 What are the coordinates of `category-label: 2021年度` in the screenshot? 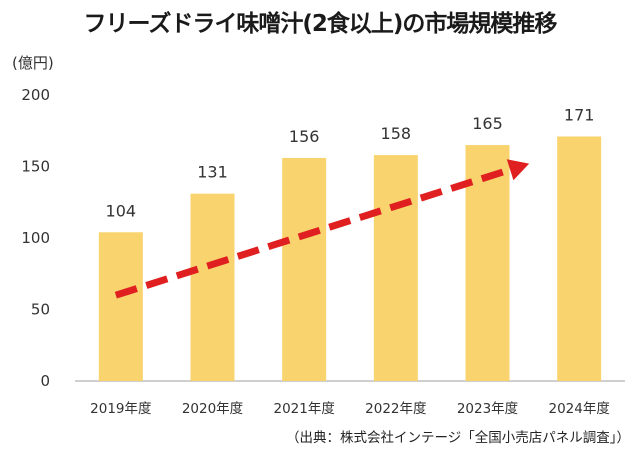 It's located at (303, 409).